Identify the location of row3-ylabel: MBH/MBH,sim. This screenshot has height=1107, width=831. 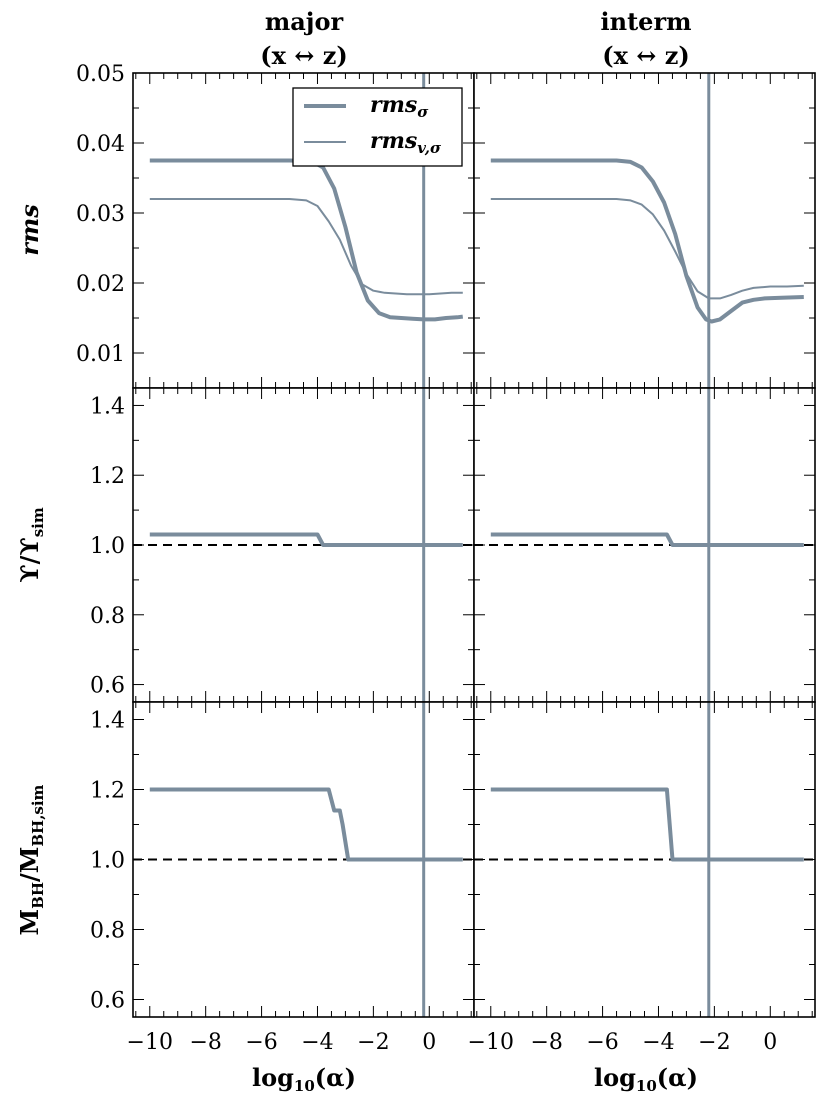
(31, 859).